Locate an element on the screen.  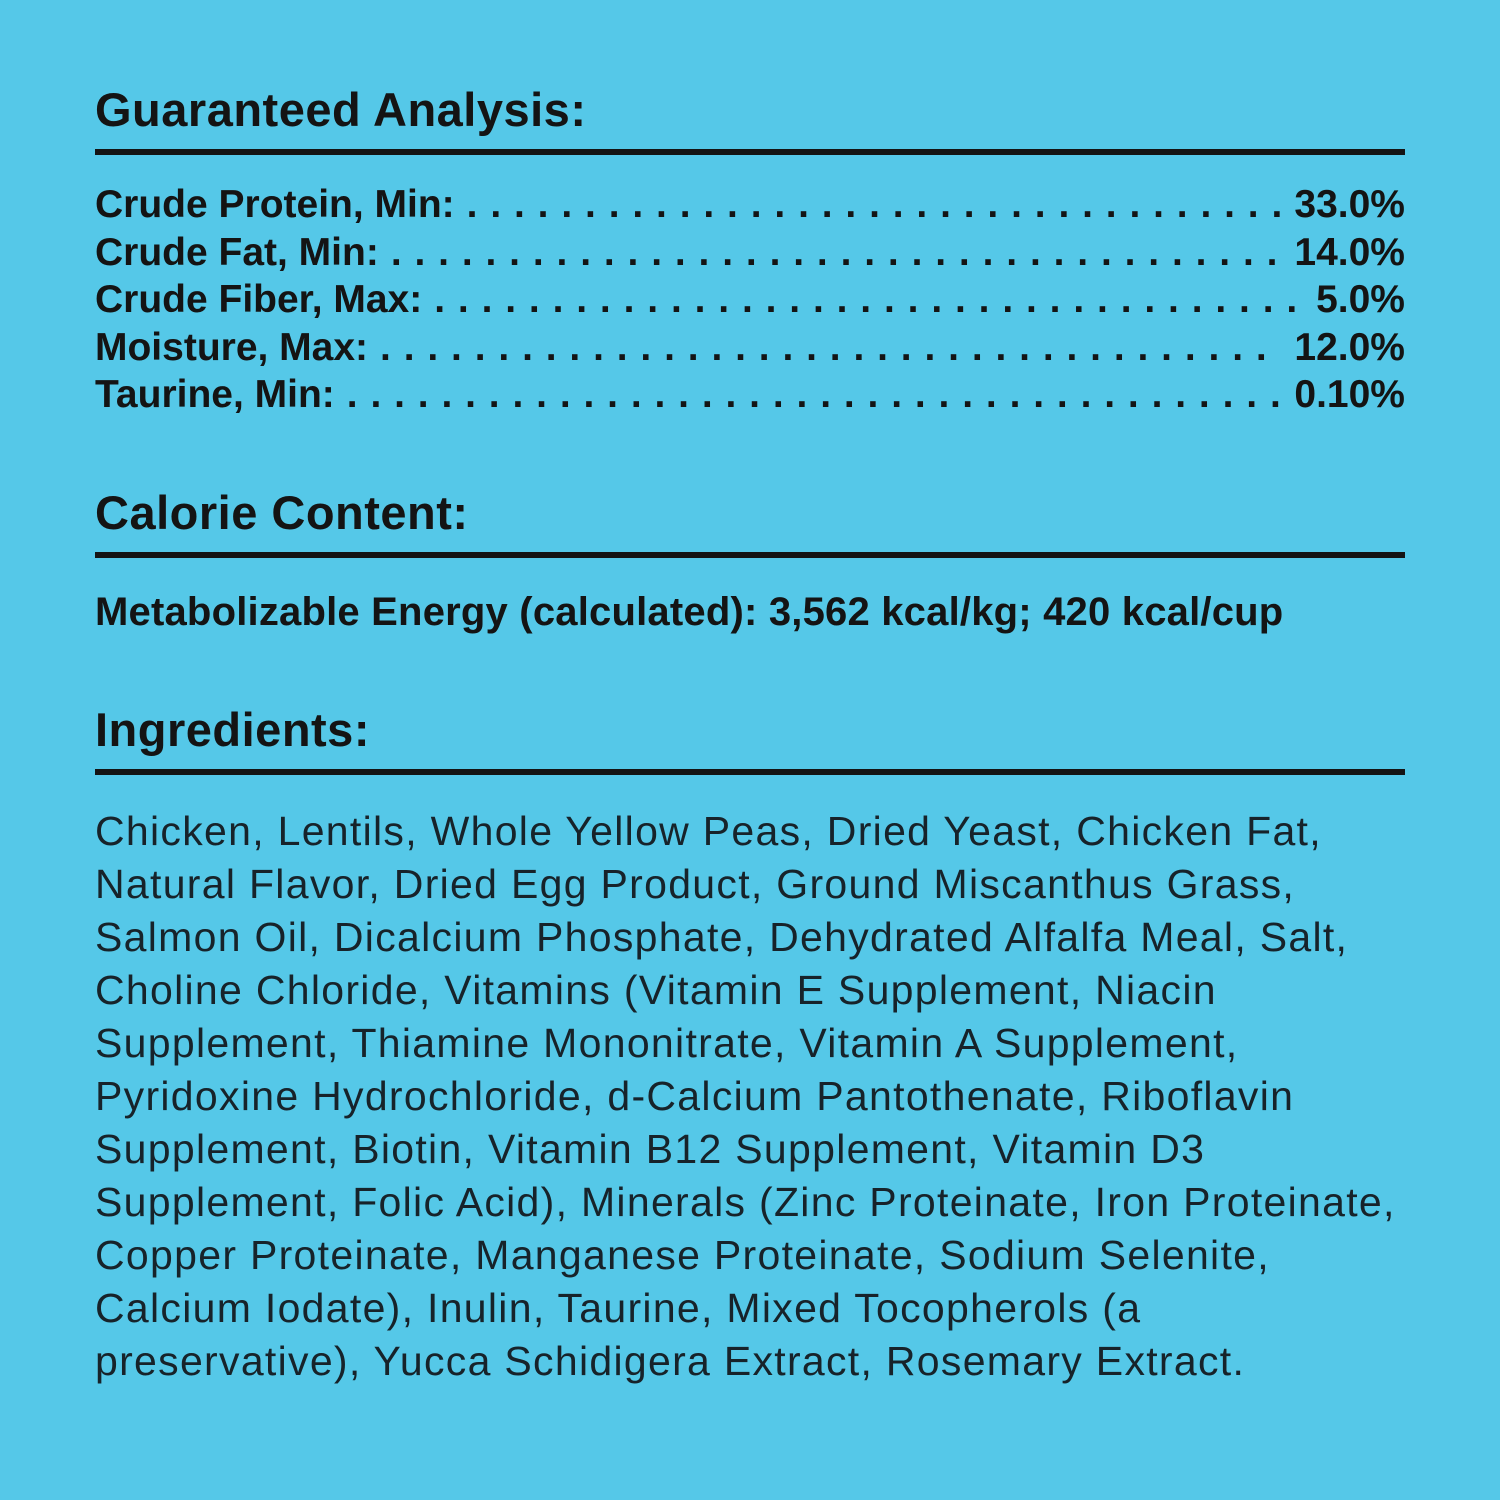
ingredients-heading: Ingredients: is located at coordinates (232, 729).